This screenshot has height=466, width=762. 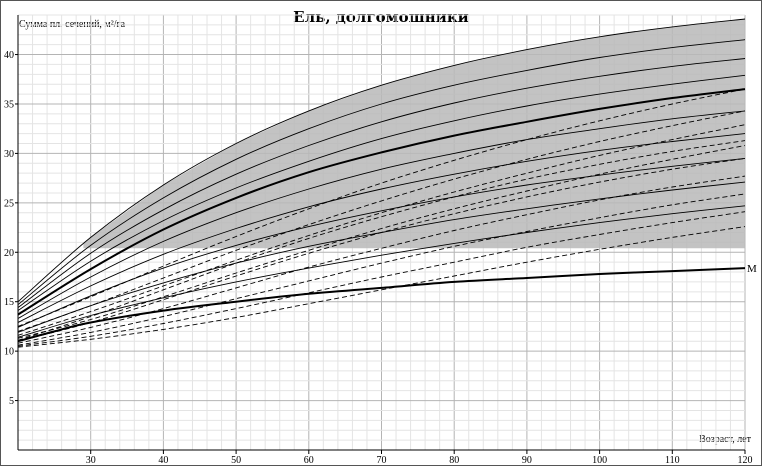 What do you see at coordinates (454, 460) in the screenshot?
I see `x-tick-label: 80` at bounding box center [454, 460].